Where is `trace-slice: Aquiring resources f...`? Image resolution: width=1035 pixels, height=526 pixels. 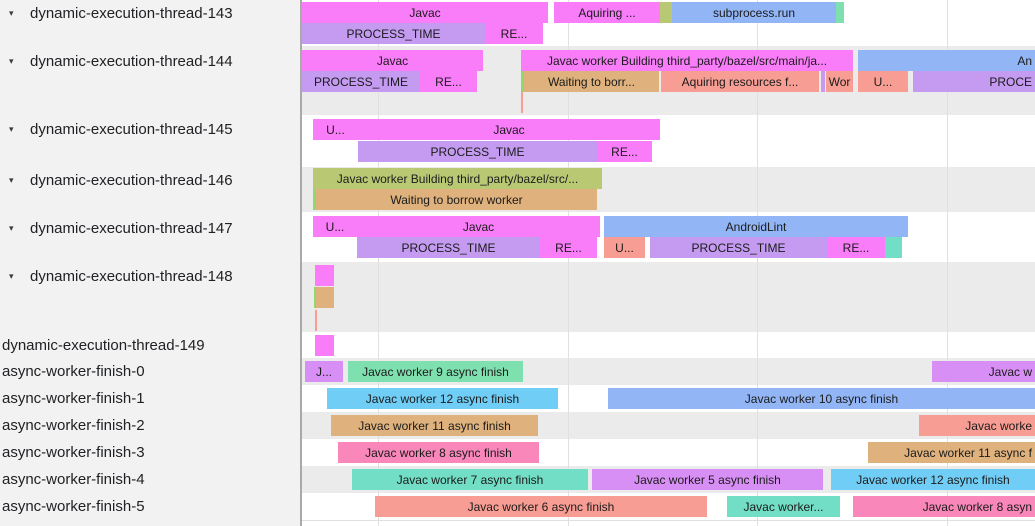 trace-slice: Aquiring resources f... is located at coordinates (740, 81).